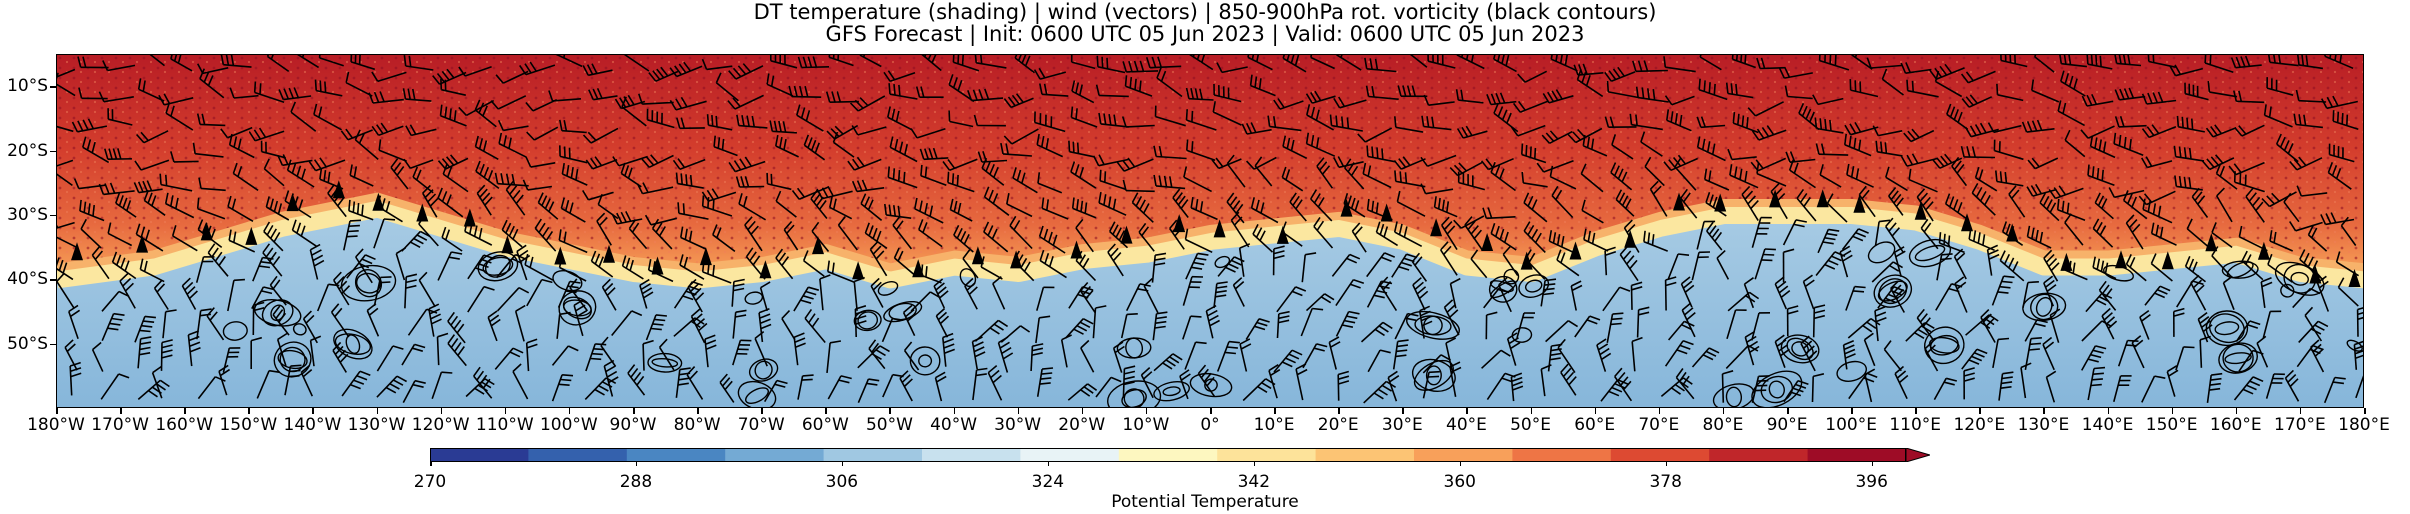 This screenshot has height=514, width=2410. I want to click on colorbar-tick-label: 306, so click(842, 482).